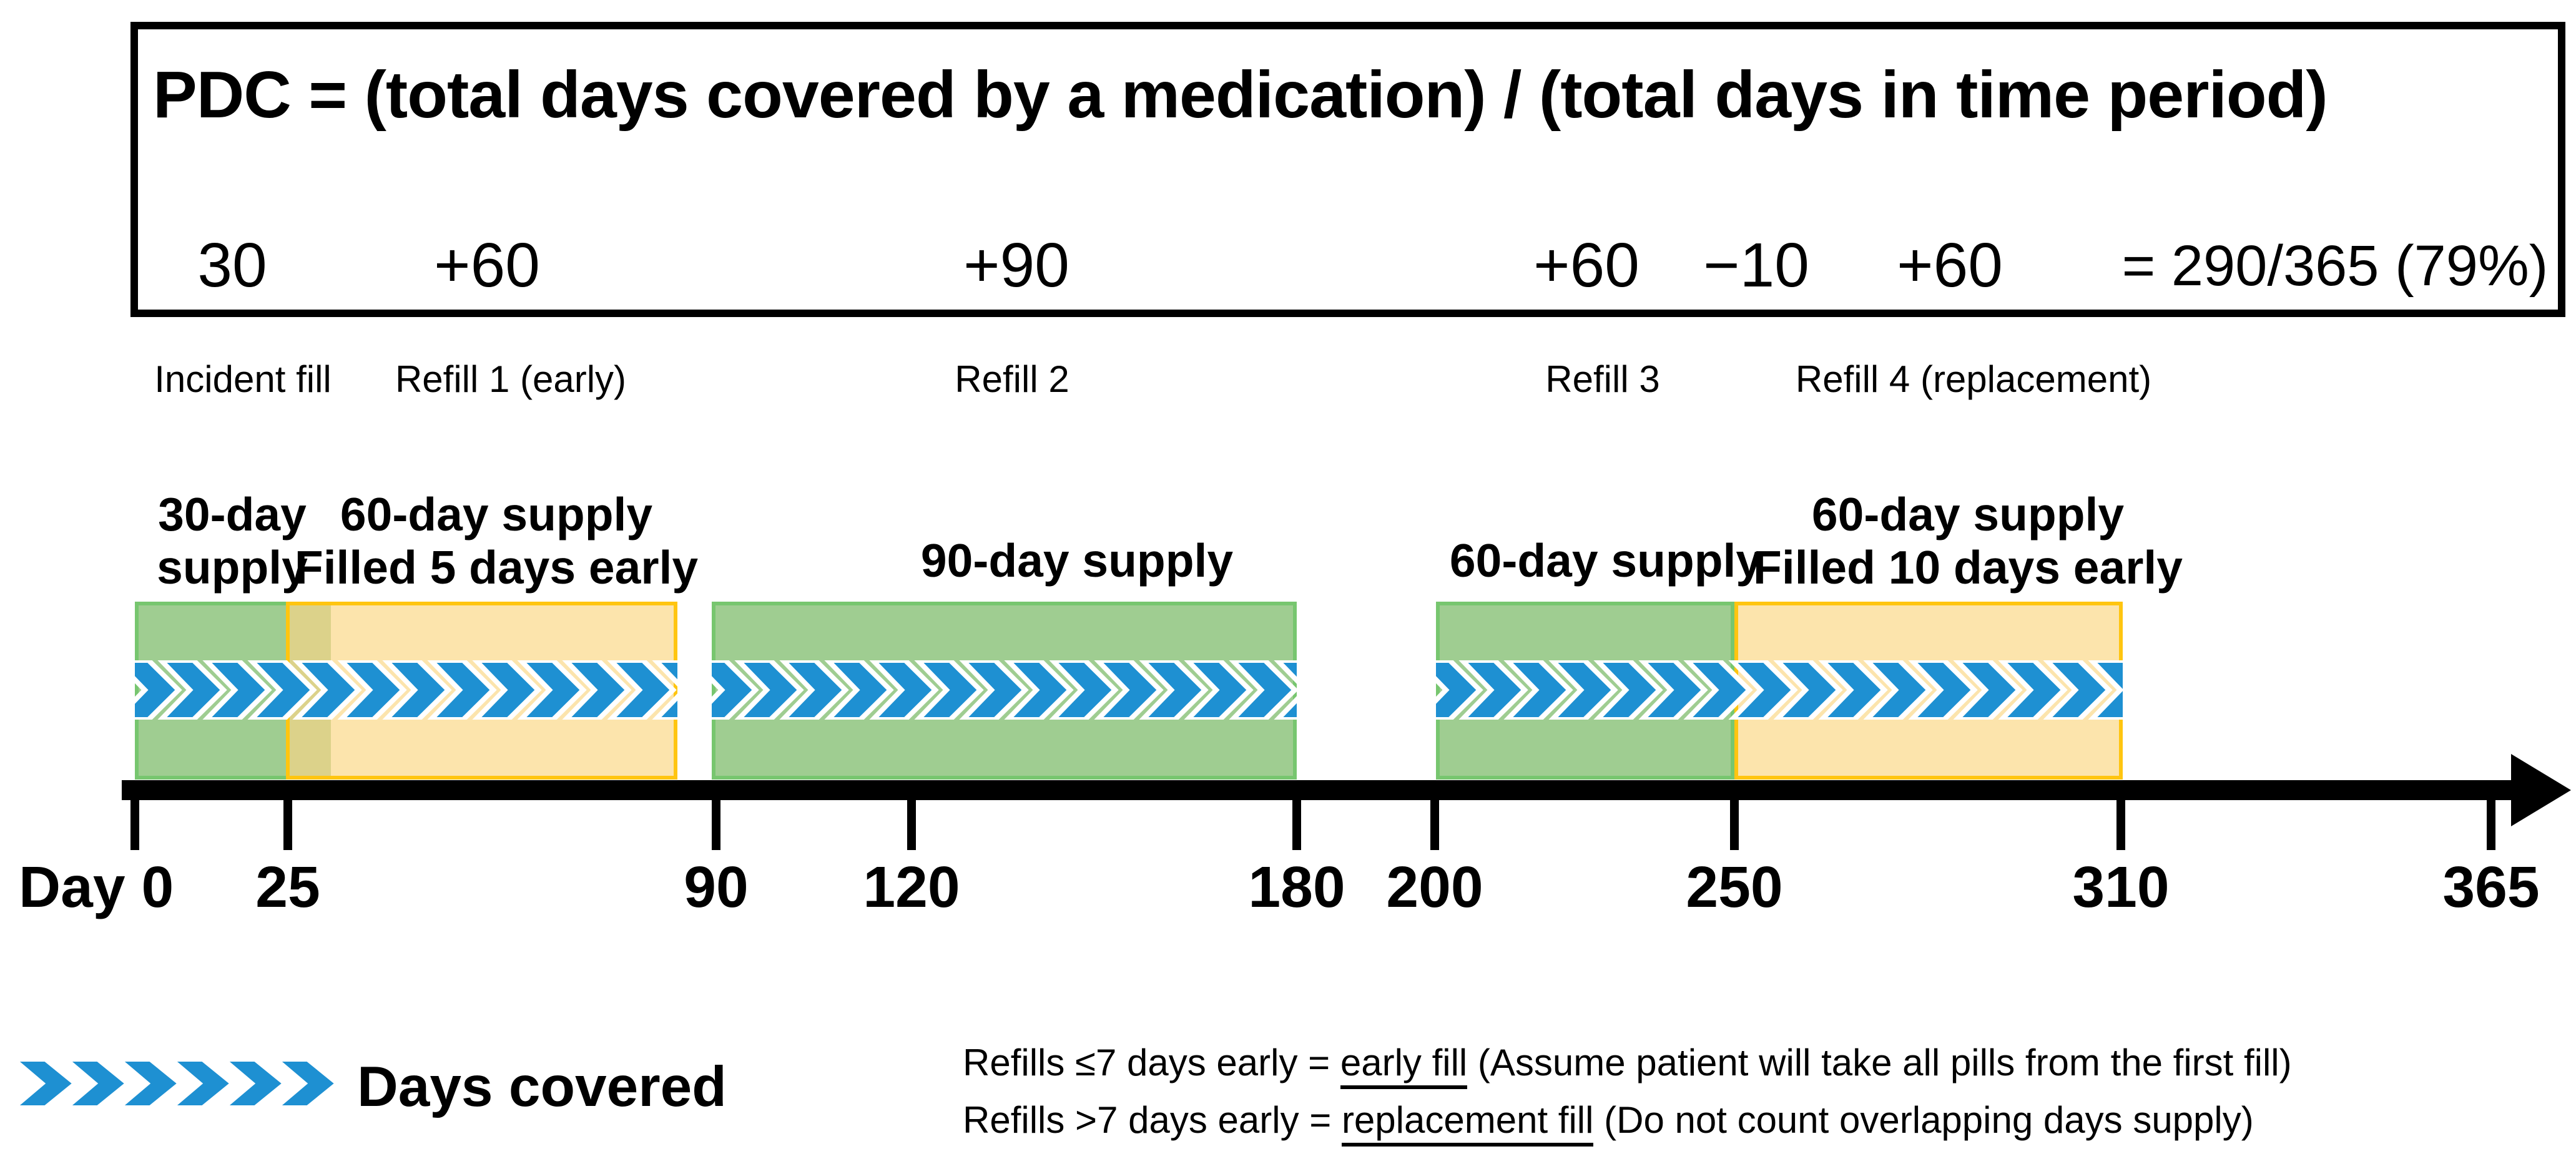 The width and height of the screenshot is (2576, 1159). What do you see at coordinates (2541, 790) in the screenshot?
I see `axis-arrowhead-icon` at bounding box center [2541, 790].